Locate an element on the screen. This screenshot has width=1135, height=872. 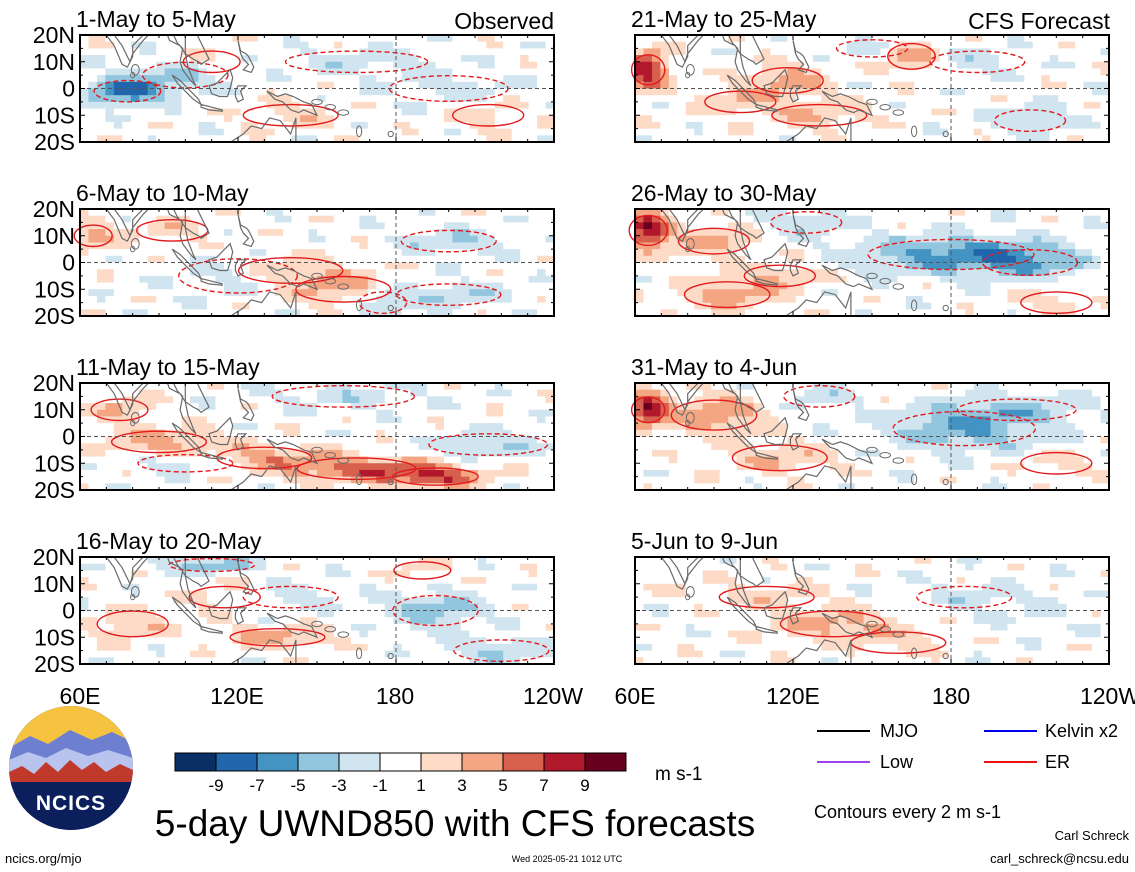
coastline is located at coordinates (246, 579).